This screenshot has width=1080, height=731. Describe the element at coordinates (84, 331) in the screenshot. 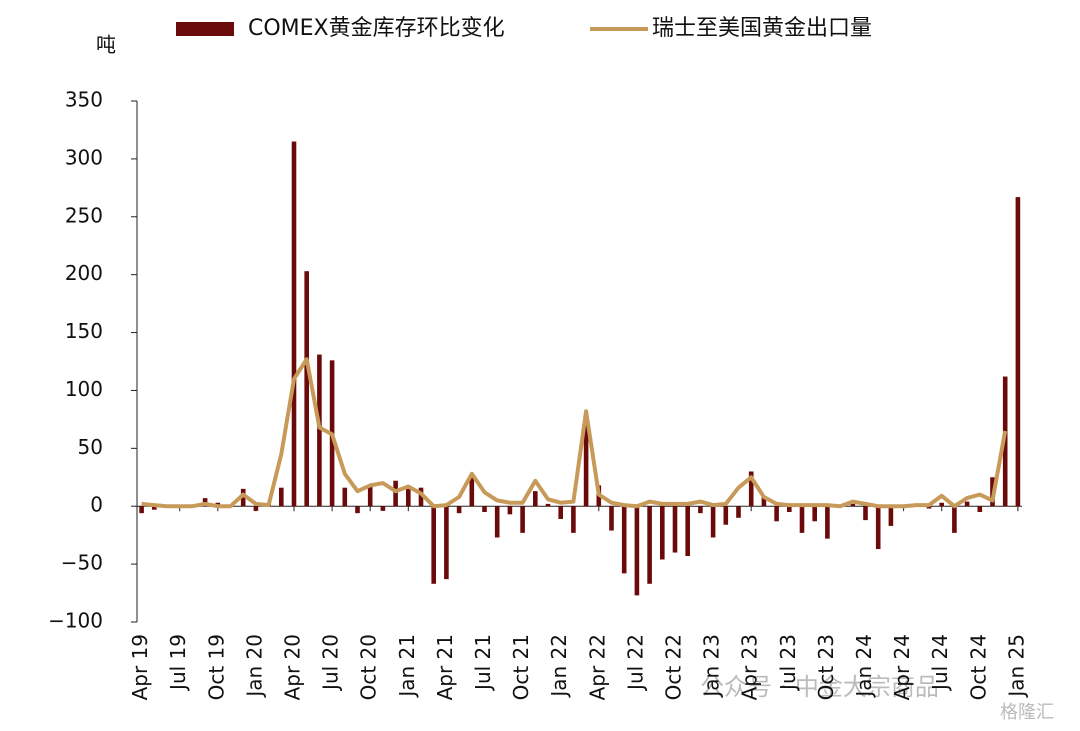

I see `y-tick-label: 150` at that location.